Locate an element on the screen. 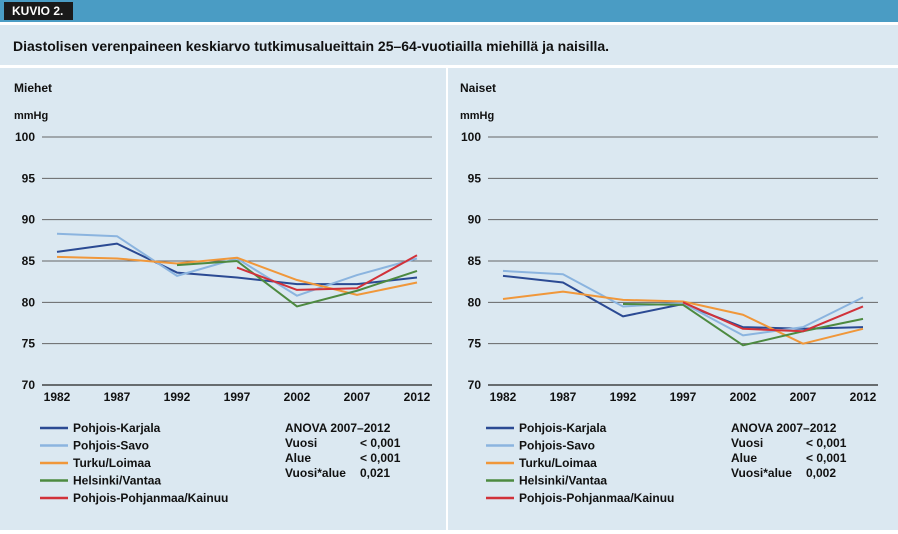 The image size is (898, 534). men-y-tick-label: 85 is located at coordinates (29, 261).